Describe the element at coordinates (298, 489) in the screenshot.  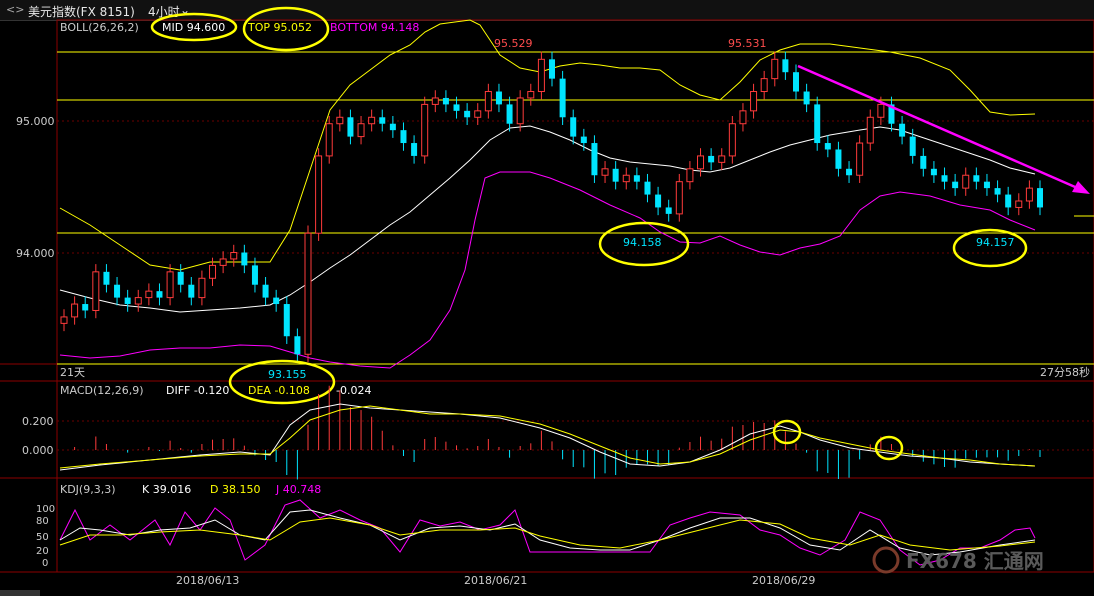
I see `kdj-j-value: J 40.748` at that location.